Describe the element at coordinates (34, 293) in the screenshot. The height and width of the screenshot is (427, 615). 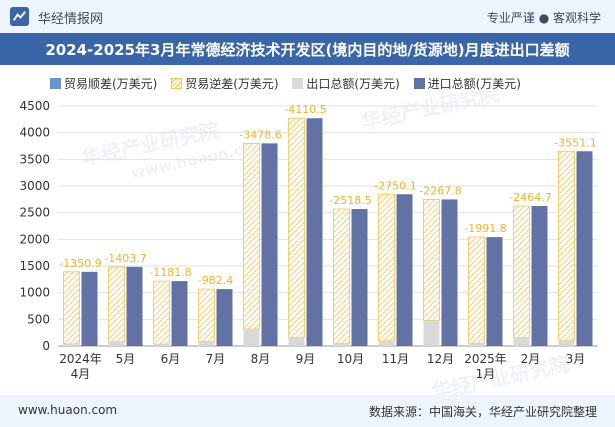
I see `y-tick-label: 1000` at that location.